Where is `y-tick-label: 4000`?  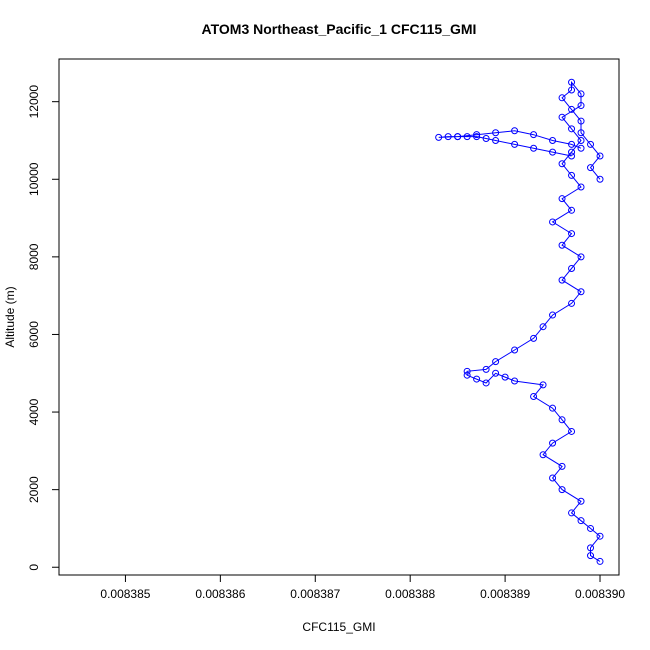 y-tick-label: 4000 is located at coordinates (34, 411).